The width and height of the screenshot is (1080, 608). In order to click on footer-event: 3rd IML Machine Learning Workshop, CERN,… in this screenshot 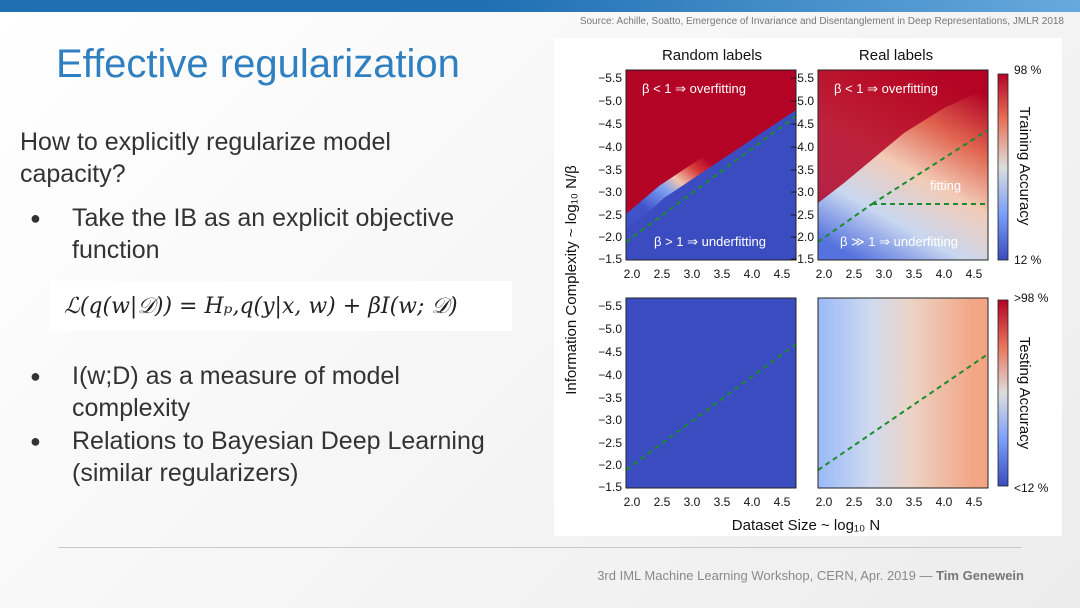, I will do `click(767, 575)`.